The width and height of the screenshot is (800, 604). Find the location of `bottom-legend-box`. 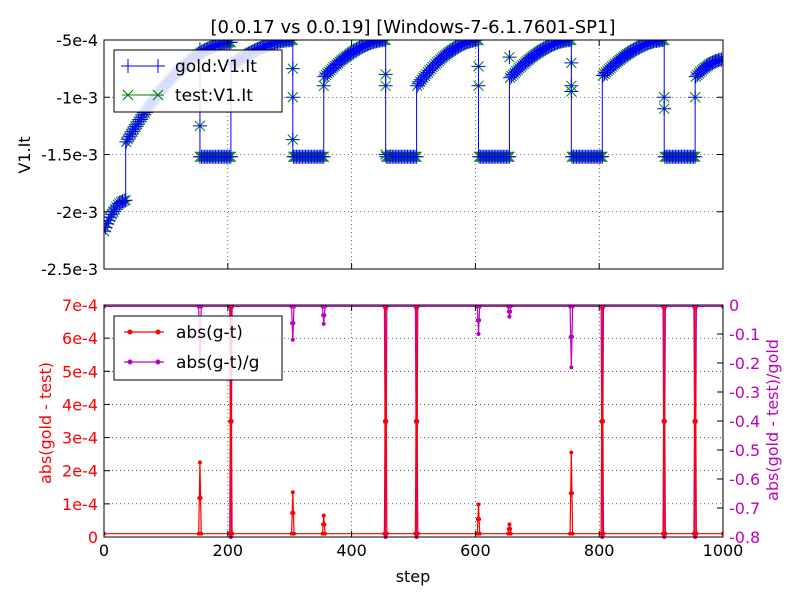

bottom-legend-box is located at coordinates (198, 348).